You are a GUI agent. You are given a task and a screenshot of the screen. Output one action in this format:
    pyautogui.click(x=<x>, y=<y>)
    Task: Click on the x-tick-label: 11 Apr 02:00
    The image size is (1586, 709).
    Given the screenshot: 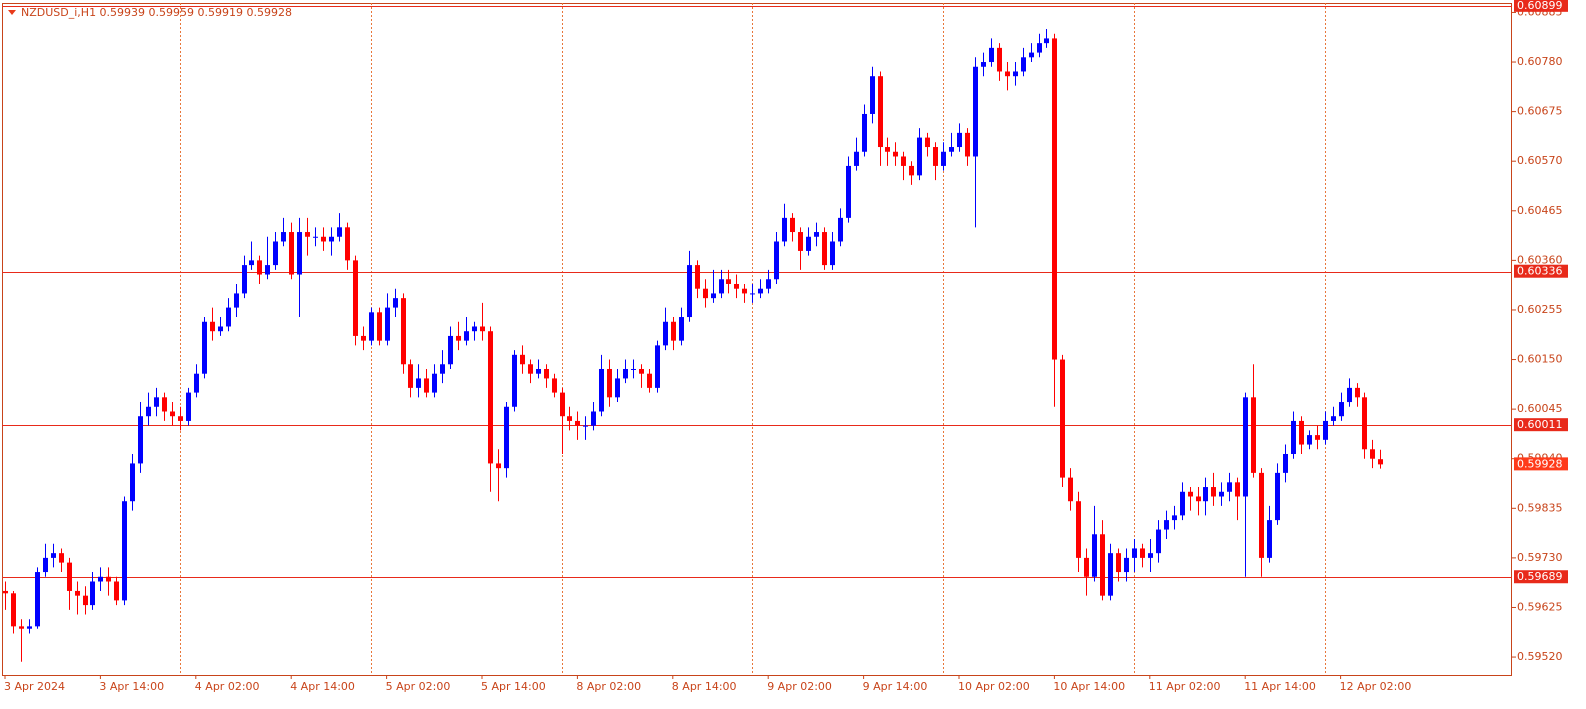 What is the action you would take?
    pyautogui.click(x=1185, y=686)
    